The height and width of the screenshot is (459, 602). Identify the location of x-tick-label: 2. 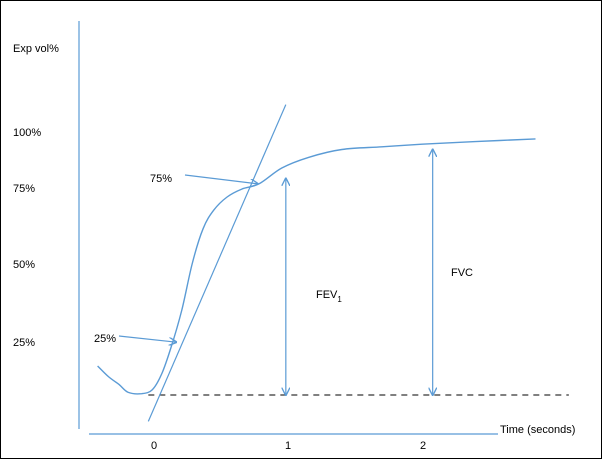
(423, 446).